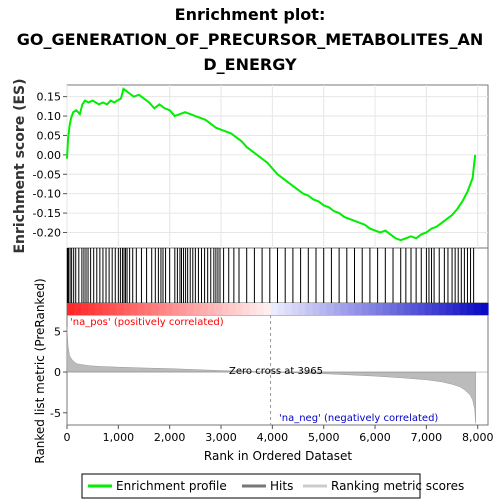 The width and height of the screenshot is (500, 500). Describe the element at coordinates (50, 165) in the screenshot. I see `es-y-ticks: 0.15 0.10 0.05 0.00 -0.05 -0.10 -0.15 -0.20` at that location.